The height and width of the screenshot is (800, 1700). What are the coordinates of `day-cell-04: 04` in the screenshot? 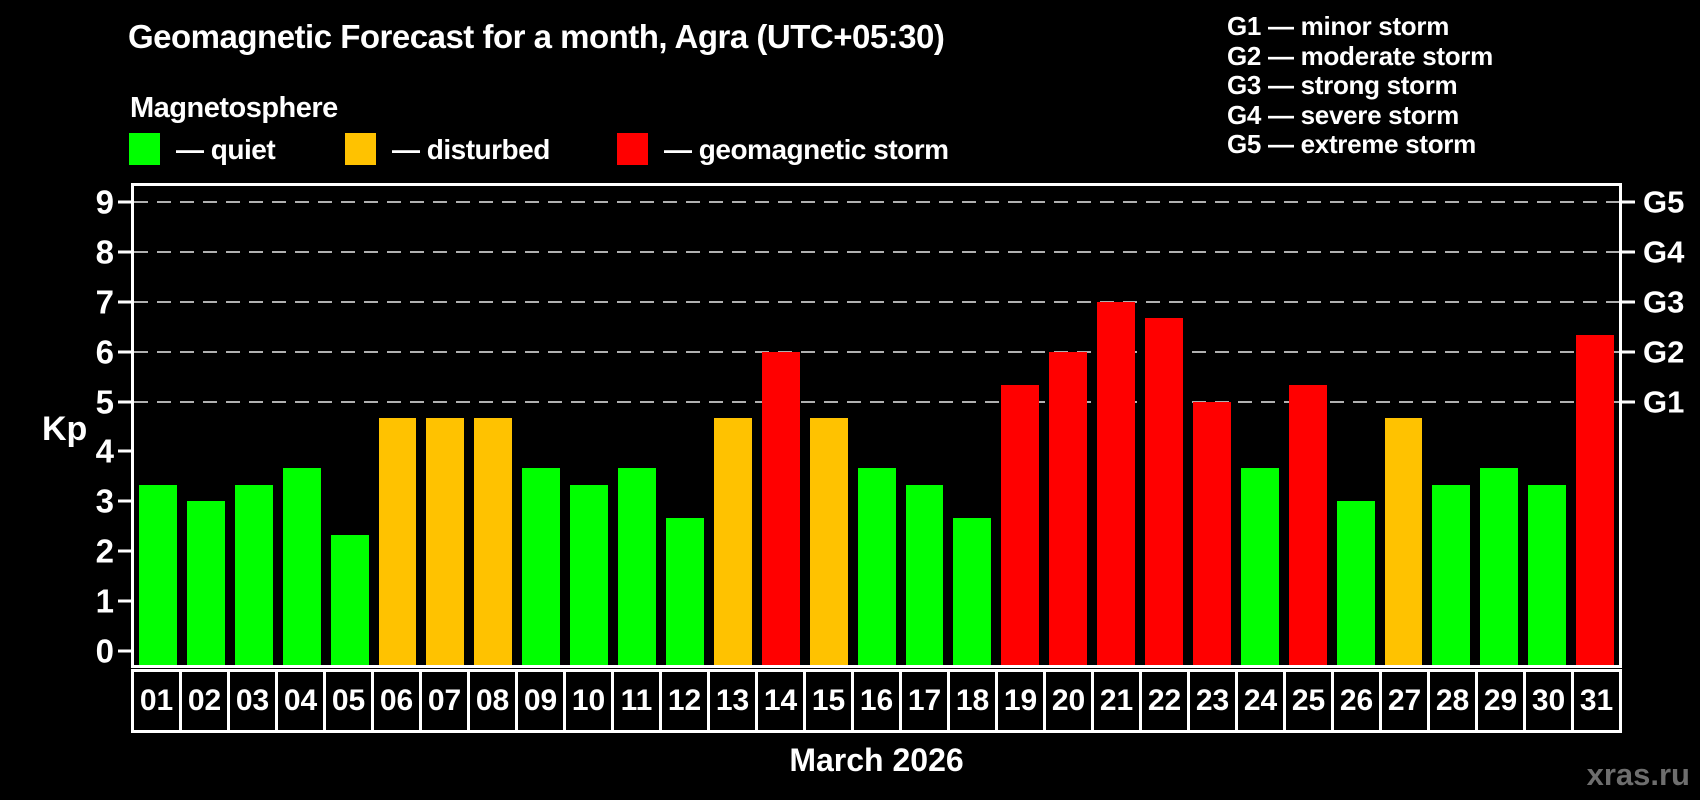 It's located at (300, 701).